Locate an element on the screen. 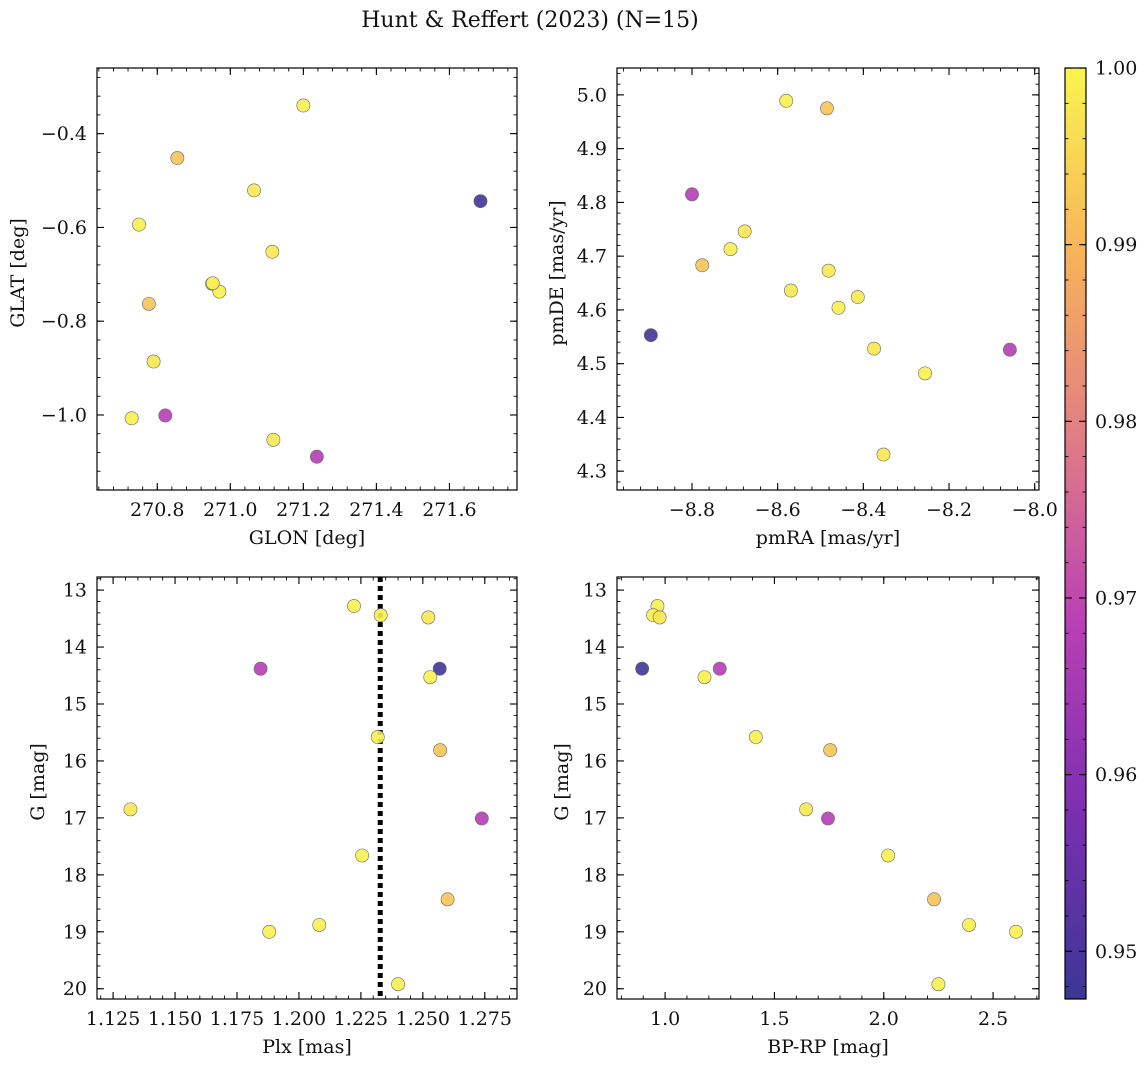 Image resolution: width=1148 pixels, height=1067 pixels. colorbar-tick-label: 0.98 is located at coordinates (1116, 422).